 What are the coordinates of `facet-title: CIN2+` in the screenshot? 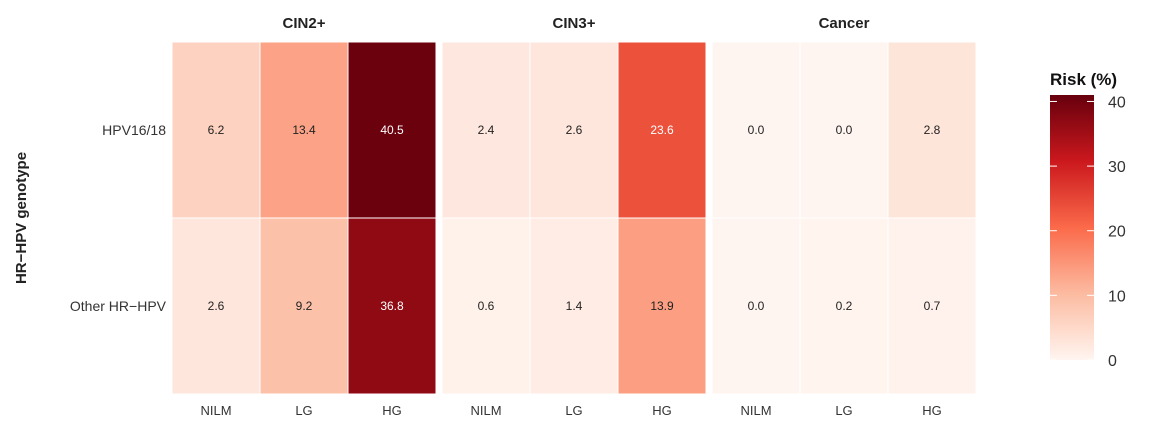 It's located at (304, 23).